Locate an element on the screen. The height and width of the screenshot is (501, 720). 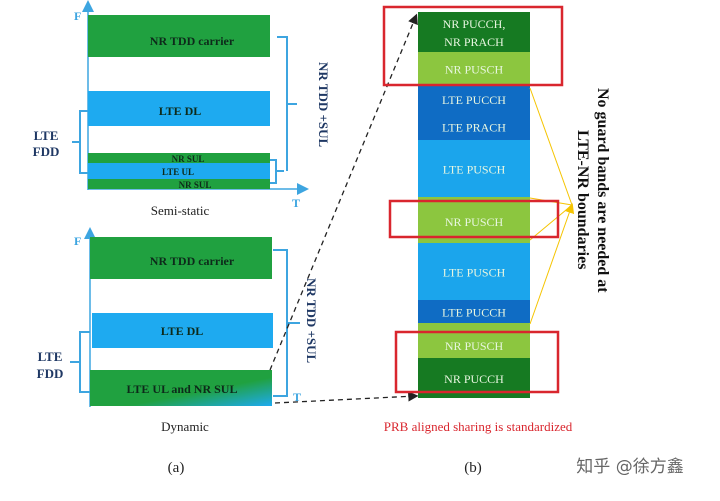
lte-ul-nr-sul-band is located at coordinates (181, 388).